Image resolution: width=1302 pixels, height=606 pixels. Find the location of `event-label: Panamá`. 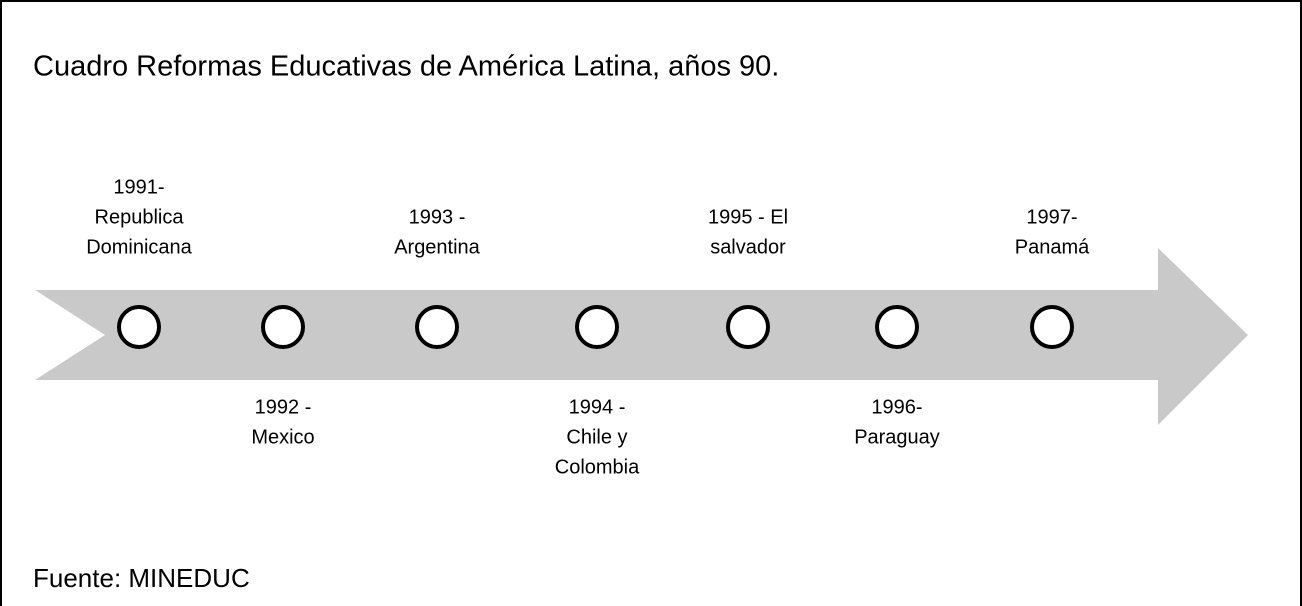

event-label: Panamá is located at coordinates (1052, 247).